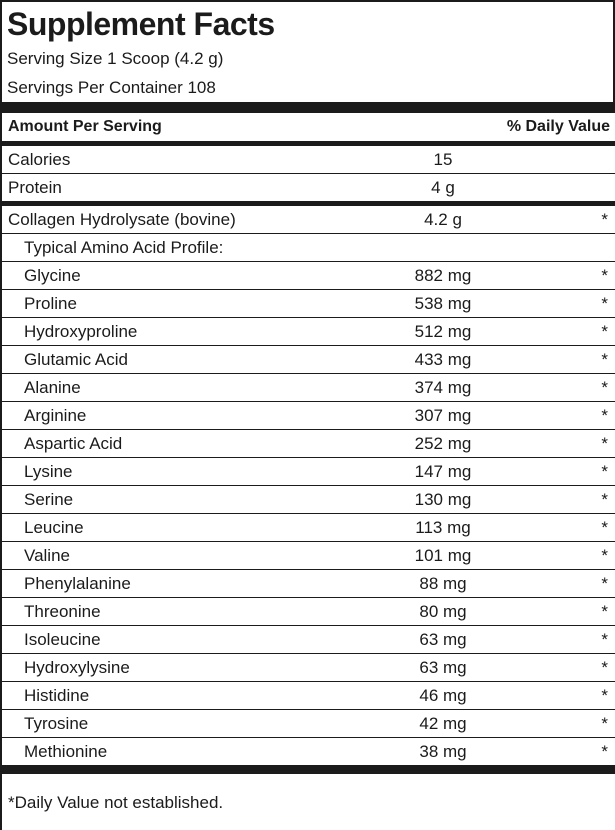 This screenshot has width=615, height=830. What do you see at coordinates (443, 159) in the screenshot?
I see `row-amount: 15` at bounding box center [443, 159].